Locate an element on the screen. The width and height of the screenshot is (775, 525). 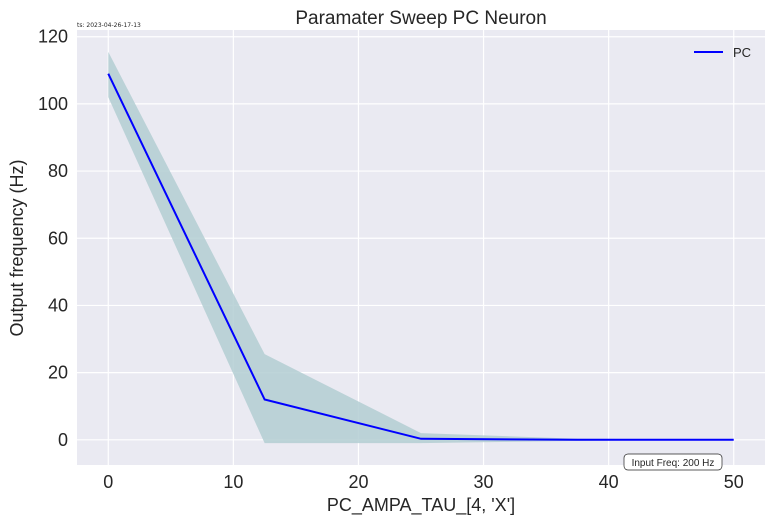
x-tick-label: 50 is located at coordinates (734, 482).